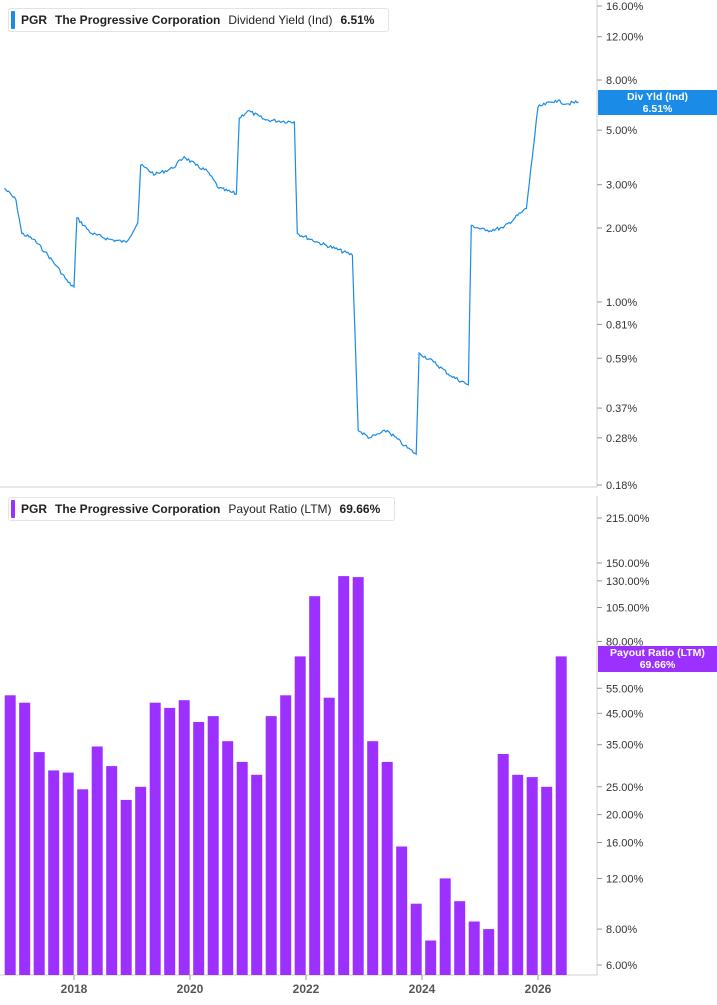 Image resolution: width=717 pixels, height=1005 pixels. What do you see at coordinates (625, 714) in the screenshot?
I see `payout-tick-label: 45.00%` at bounding box center [625, 714].